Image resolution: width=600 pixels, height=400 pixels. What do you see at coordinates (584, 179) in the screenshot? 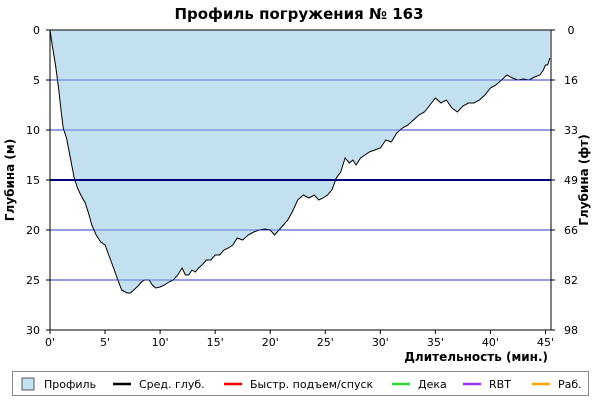
I see `y-axis-label-right: Глубина (фт)` at bounding box center [584, 179].